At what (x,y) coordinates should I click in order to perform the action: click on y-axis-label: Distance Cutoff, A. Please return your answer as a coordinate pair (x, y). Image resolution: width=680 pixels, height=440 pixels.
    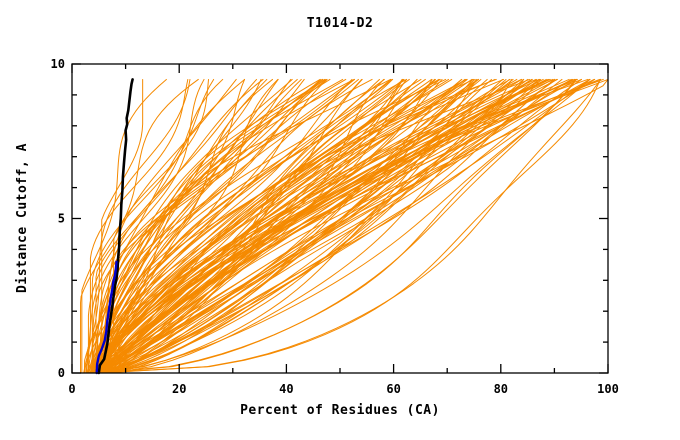
    Looking at the image, I should click on (22, 218).